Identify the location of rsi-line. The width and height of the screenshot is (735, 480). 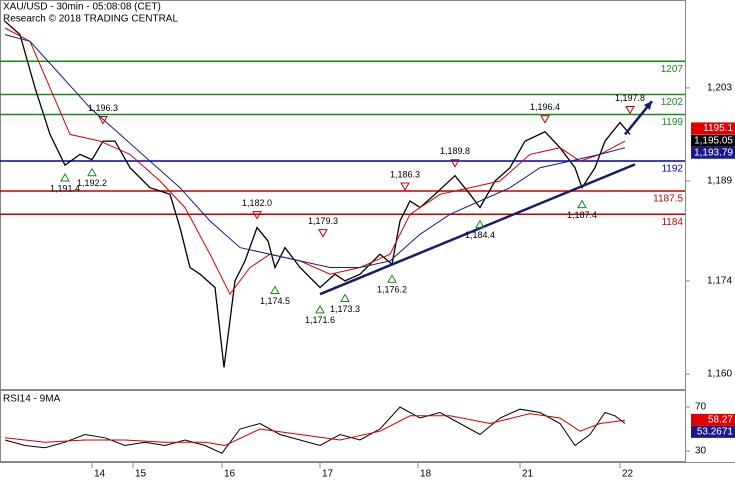
(315, 430).